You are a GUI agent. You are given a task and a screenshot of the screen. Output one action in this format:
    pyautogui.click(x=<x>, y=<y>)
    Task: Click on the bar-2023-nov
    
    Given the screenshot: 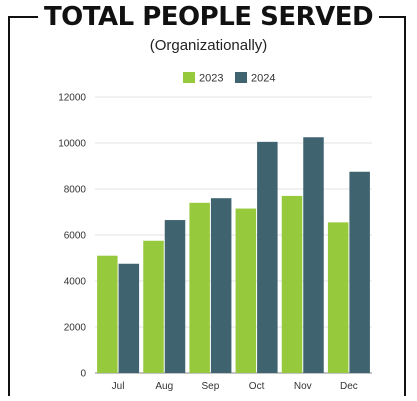 What is the action you would take?
    pyautogui.click(x=292, y=284)
    